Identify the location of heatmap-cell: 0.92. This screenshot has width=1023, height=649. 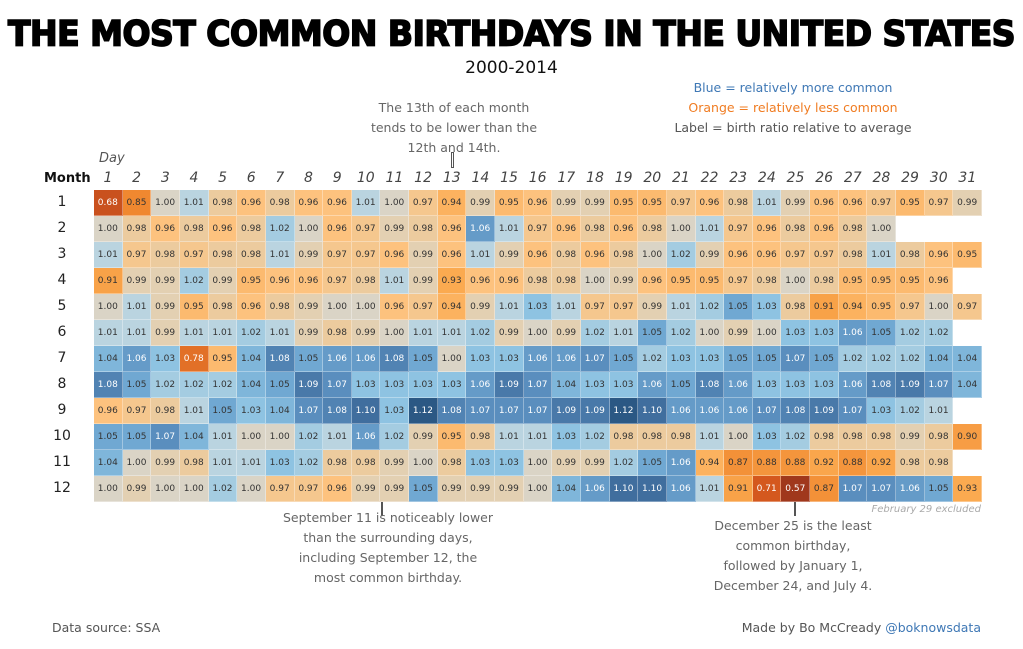
(882, 463).